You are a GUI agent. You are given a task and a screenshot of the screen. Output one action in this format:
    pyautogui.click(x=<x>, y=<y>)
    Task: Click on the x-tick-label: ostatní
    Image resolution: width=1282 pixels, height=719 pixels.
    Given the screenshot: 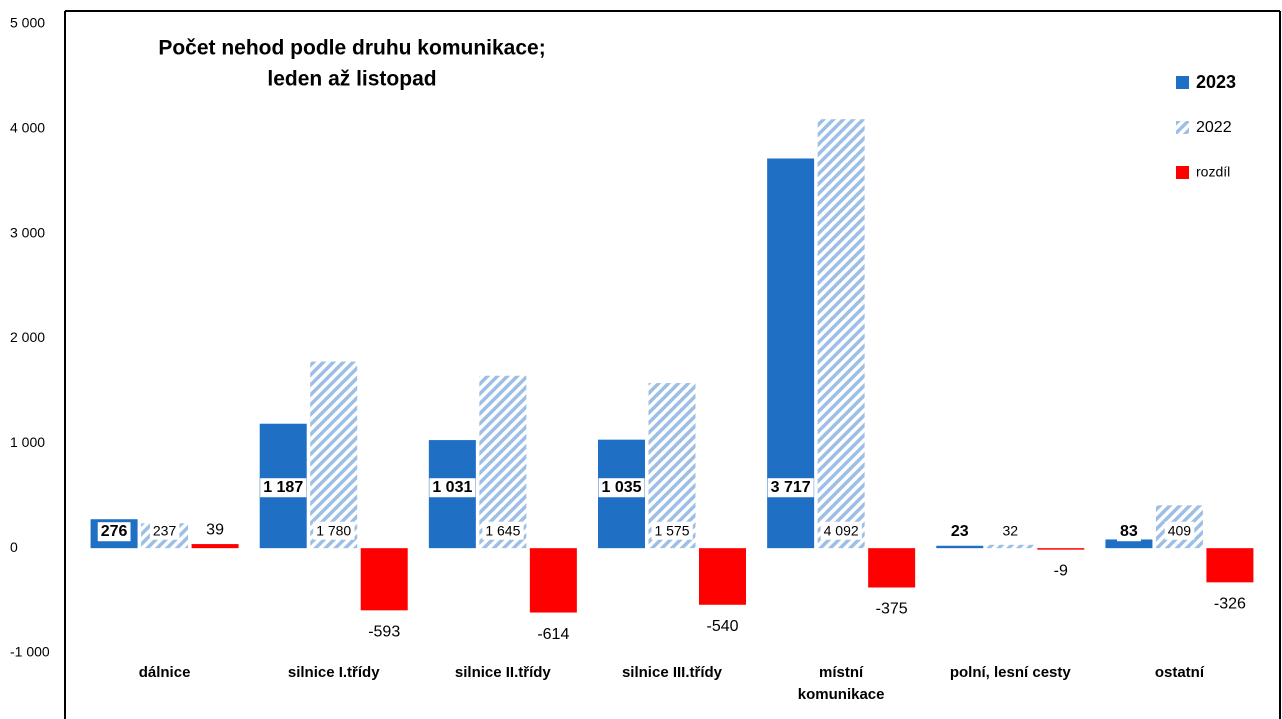 What is the action you would take?
    pyautogui.click(x=1180, y=672)
    